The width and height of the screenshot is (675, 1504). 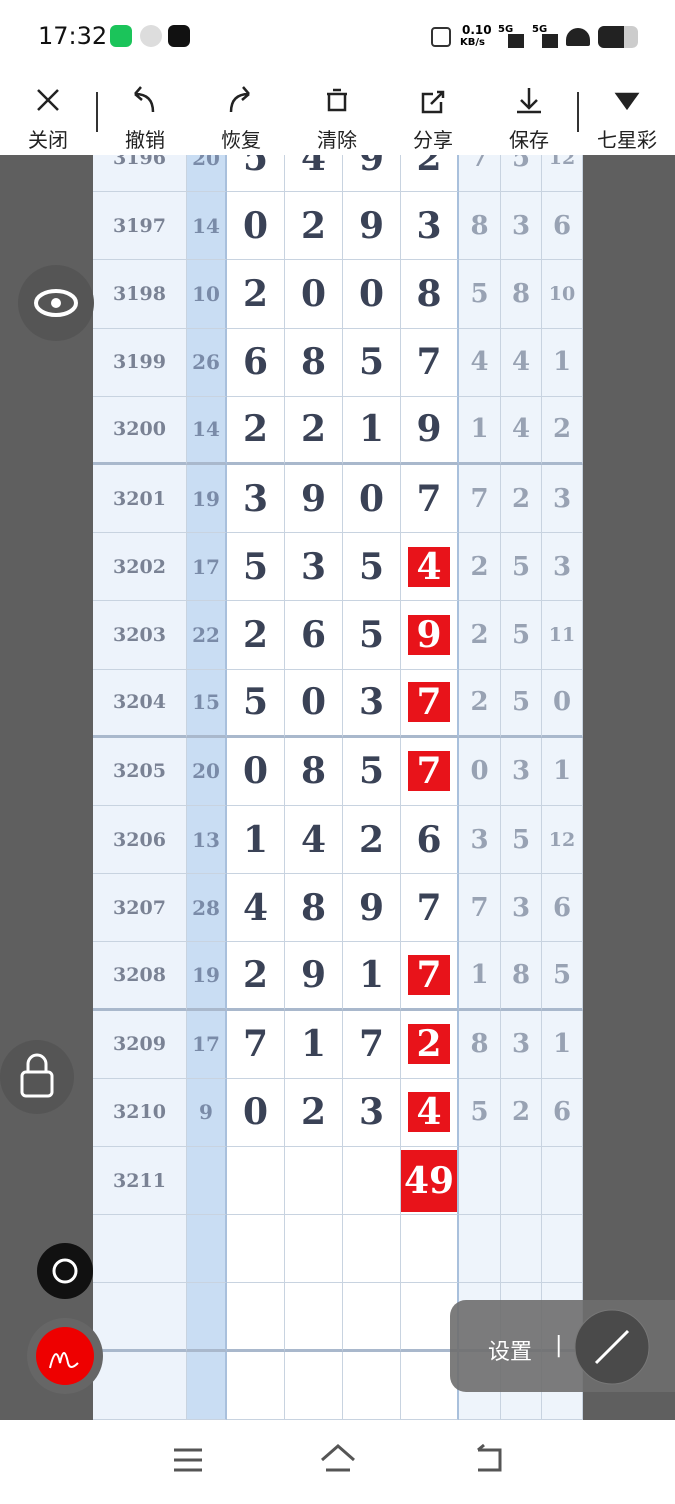 I want to click on settings-button: 设置, so click(x=510, y=1352).